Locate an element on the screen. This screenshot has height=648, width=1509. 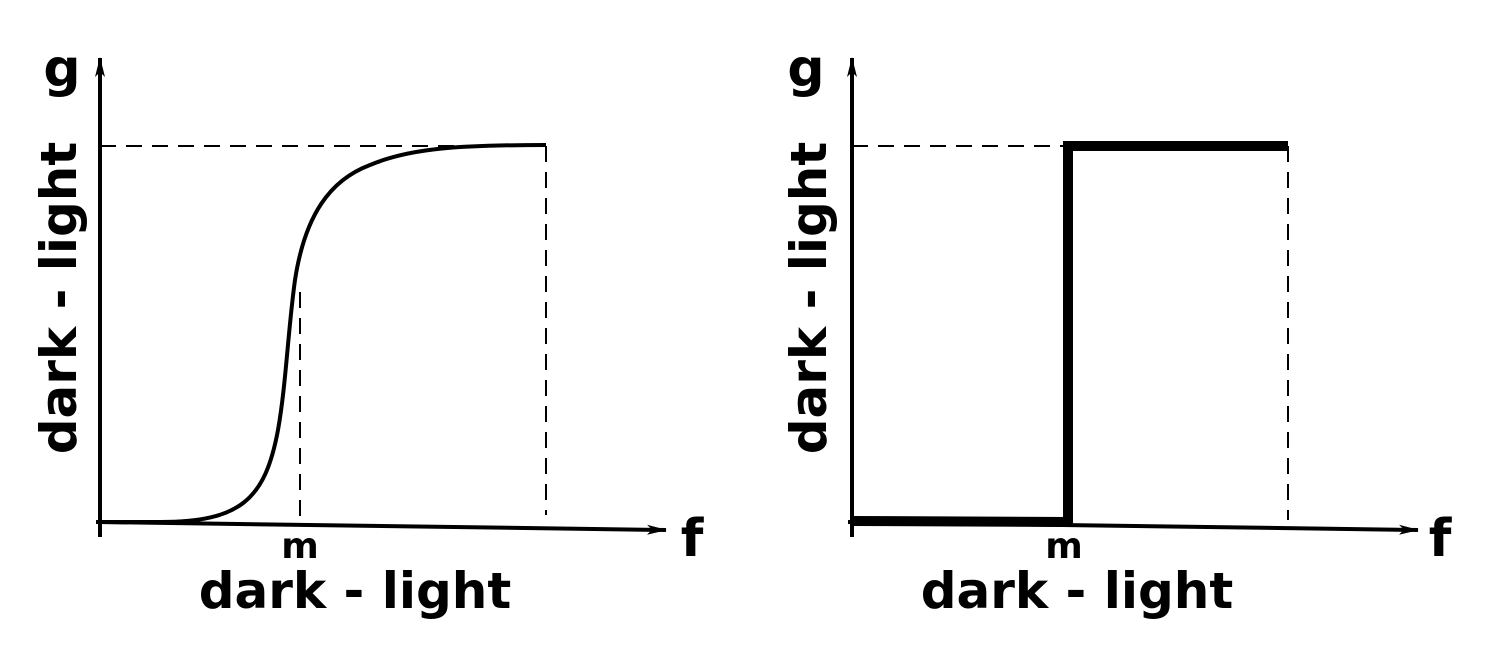
x-axis is located at coordinates (381, 527).